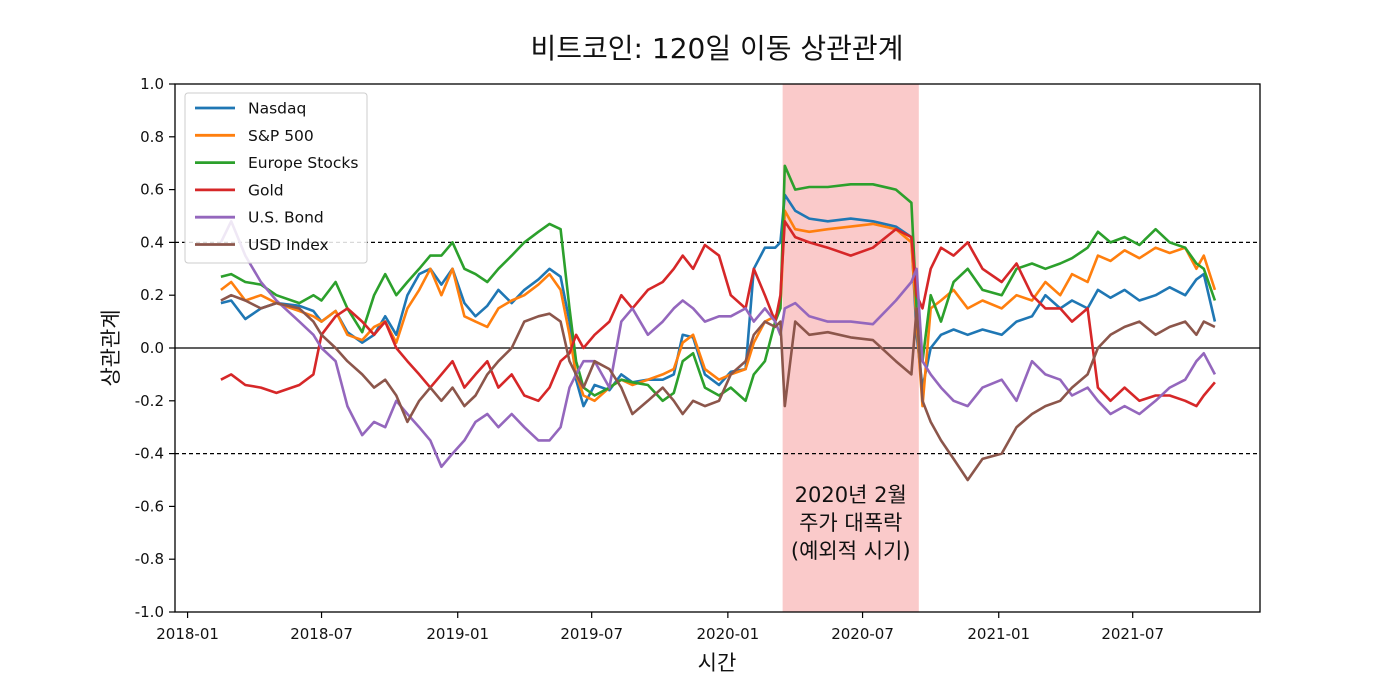  Describe the element at coordinates (187, 634) in the screenshot. I see `x-tick-label: 2018-01` at that location.